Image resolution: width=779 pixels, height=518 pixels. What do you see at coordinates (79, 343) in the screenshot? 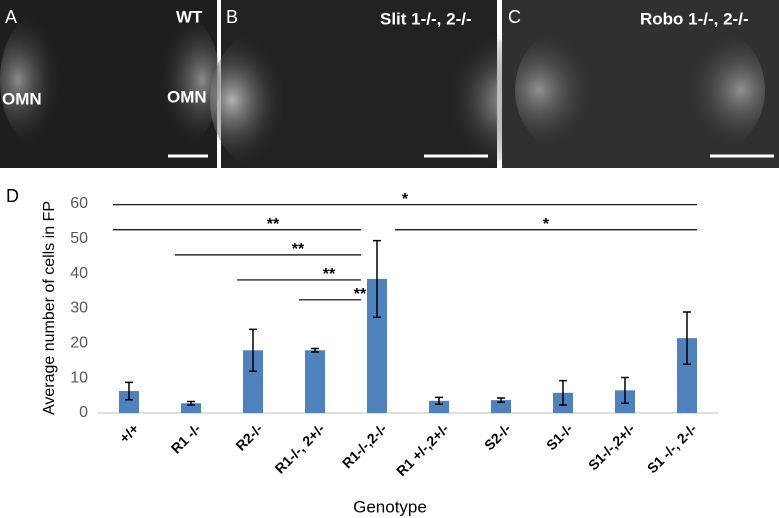
I see `y-tick-label: 20` at bounding box center [79, 343].